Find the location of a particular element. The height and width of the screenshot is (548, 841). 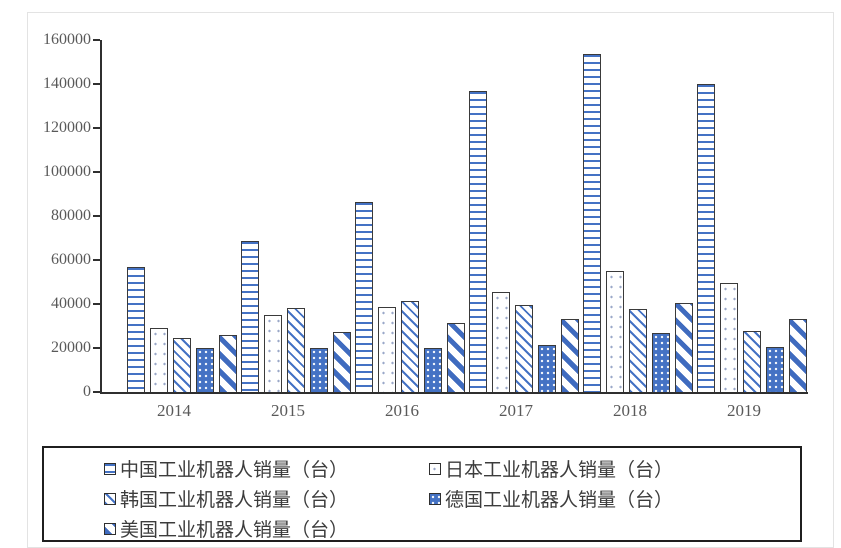

y-axis-label: 40000 is located at coordinates (71, 303).